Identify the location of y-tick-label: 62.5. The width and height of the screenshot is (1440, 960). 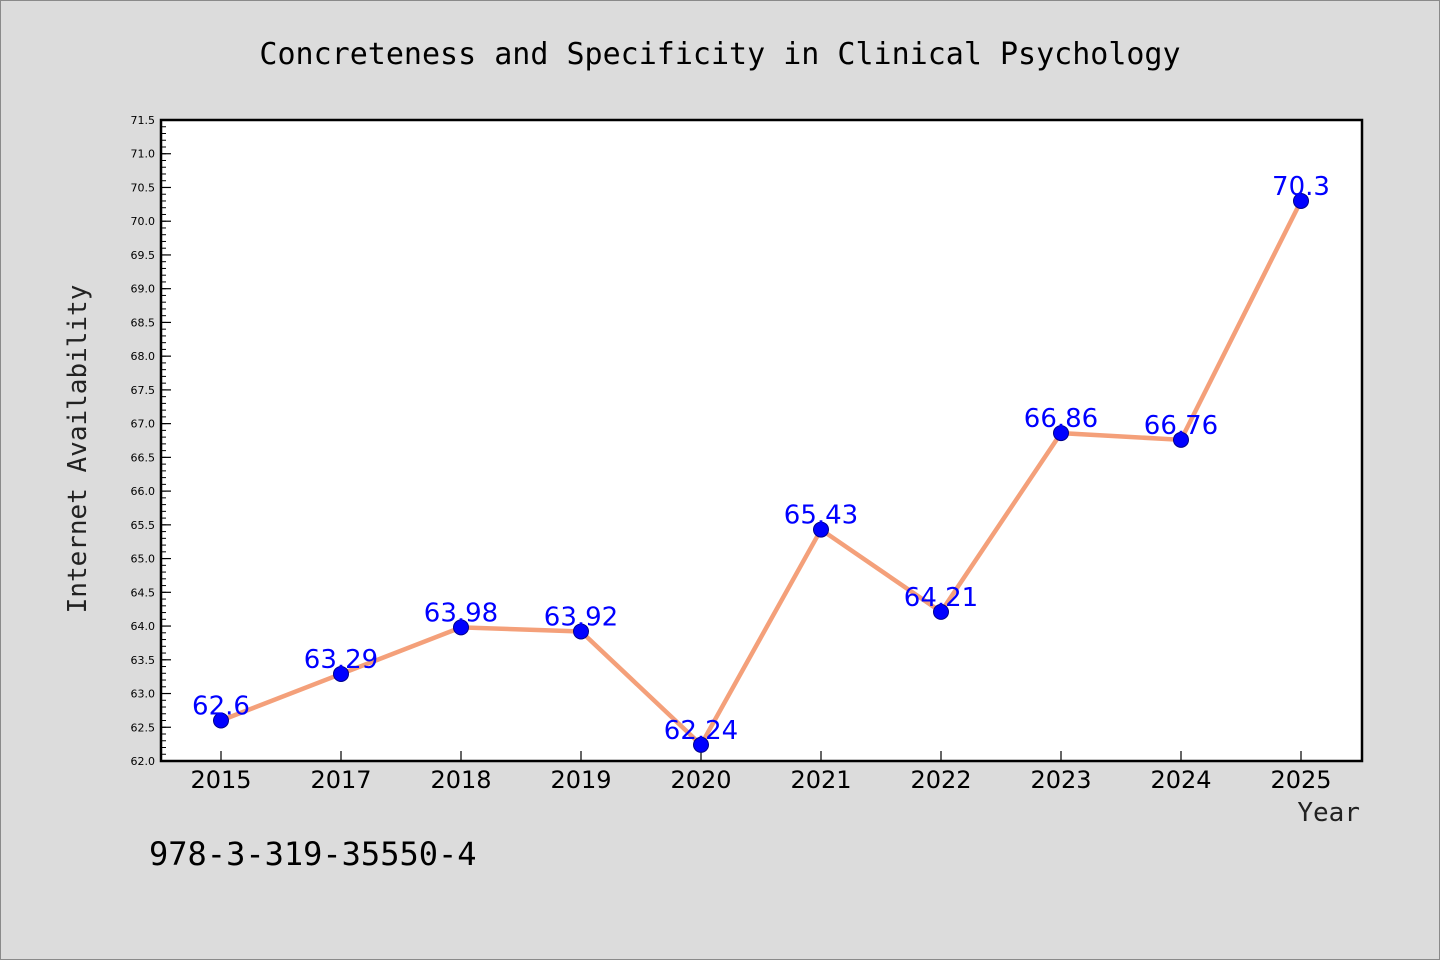
(143, 727).